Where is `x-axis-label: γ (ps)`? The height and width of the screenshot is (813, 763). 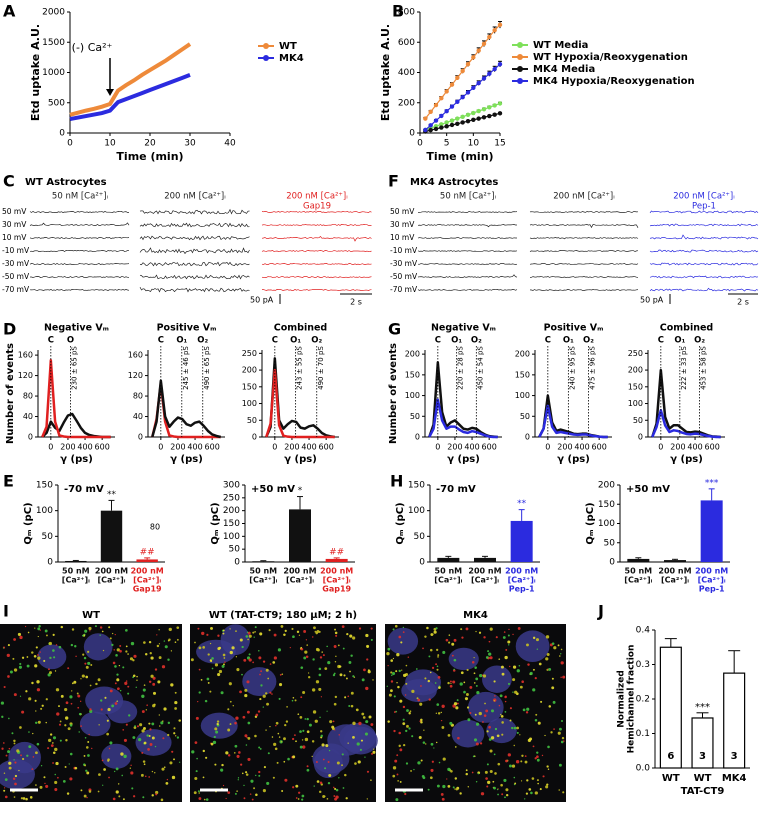 x-axis-label: γ (ps) is located at coordinates (463, 459).